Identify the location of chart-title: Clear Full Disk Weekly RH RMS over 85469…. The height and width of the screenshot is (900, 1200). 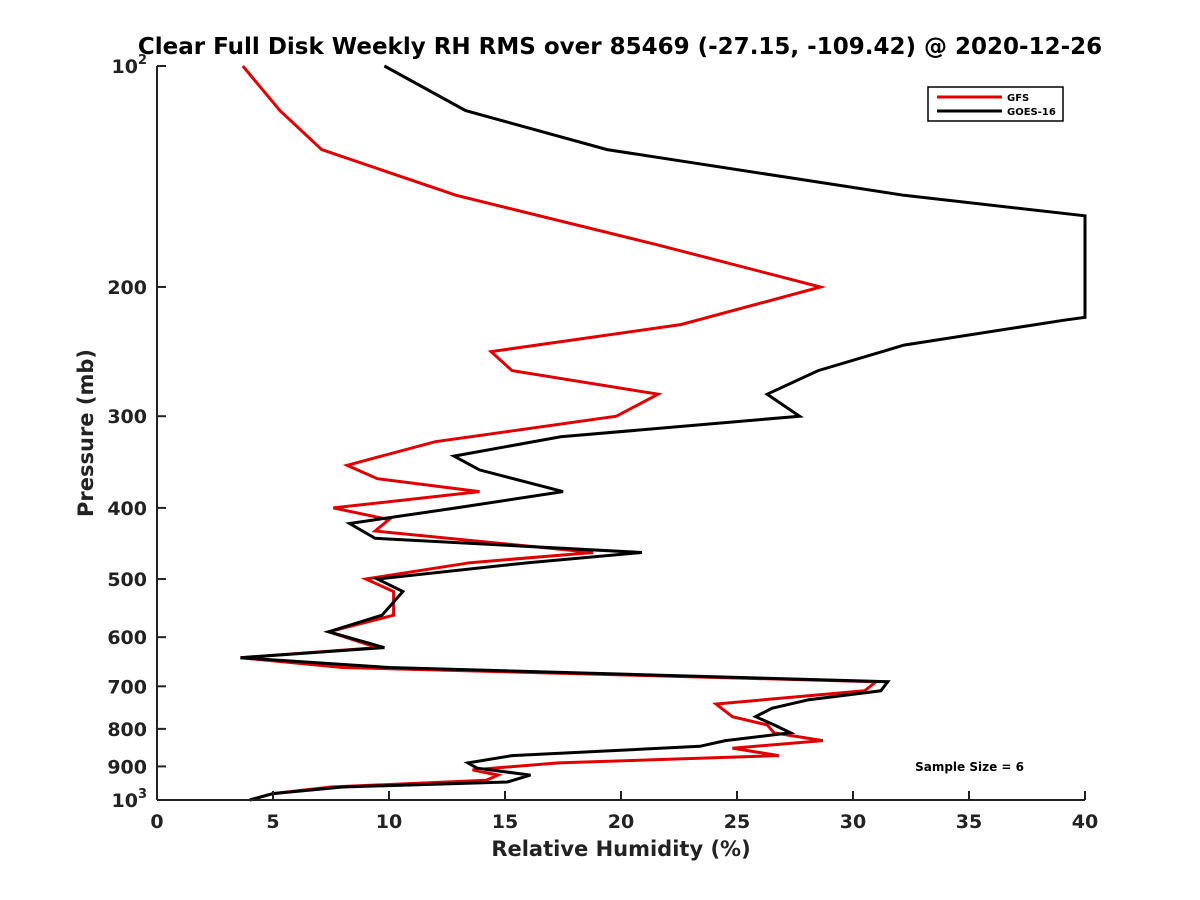
(620, 47).